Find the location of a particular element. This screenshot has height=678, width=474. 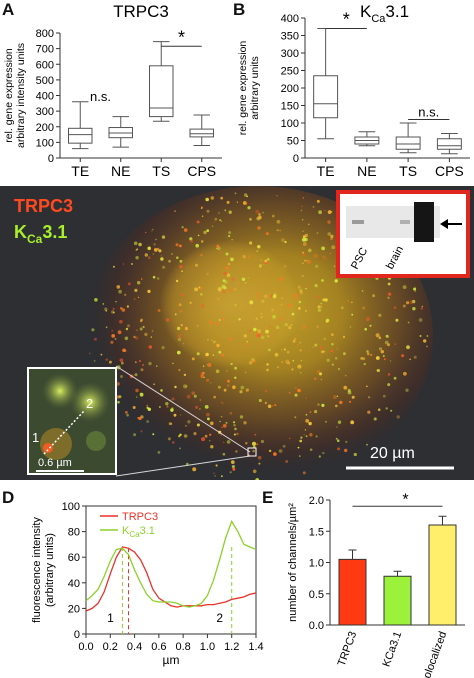

y-tick-label: 600 is located at coordinates (45, 65).